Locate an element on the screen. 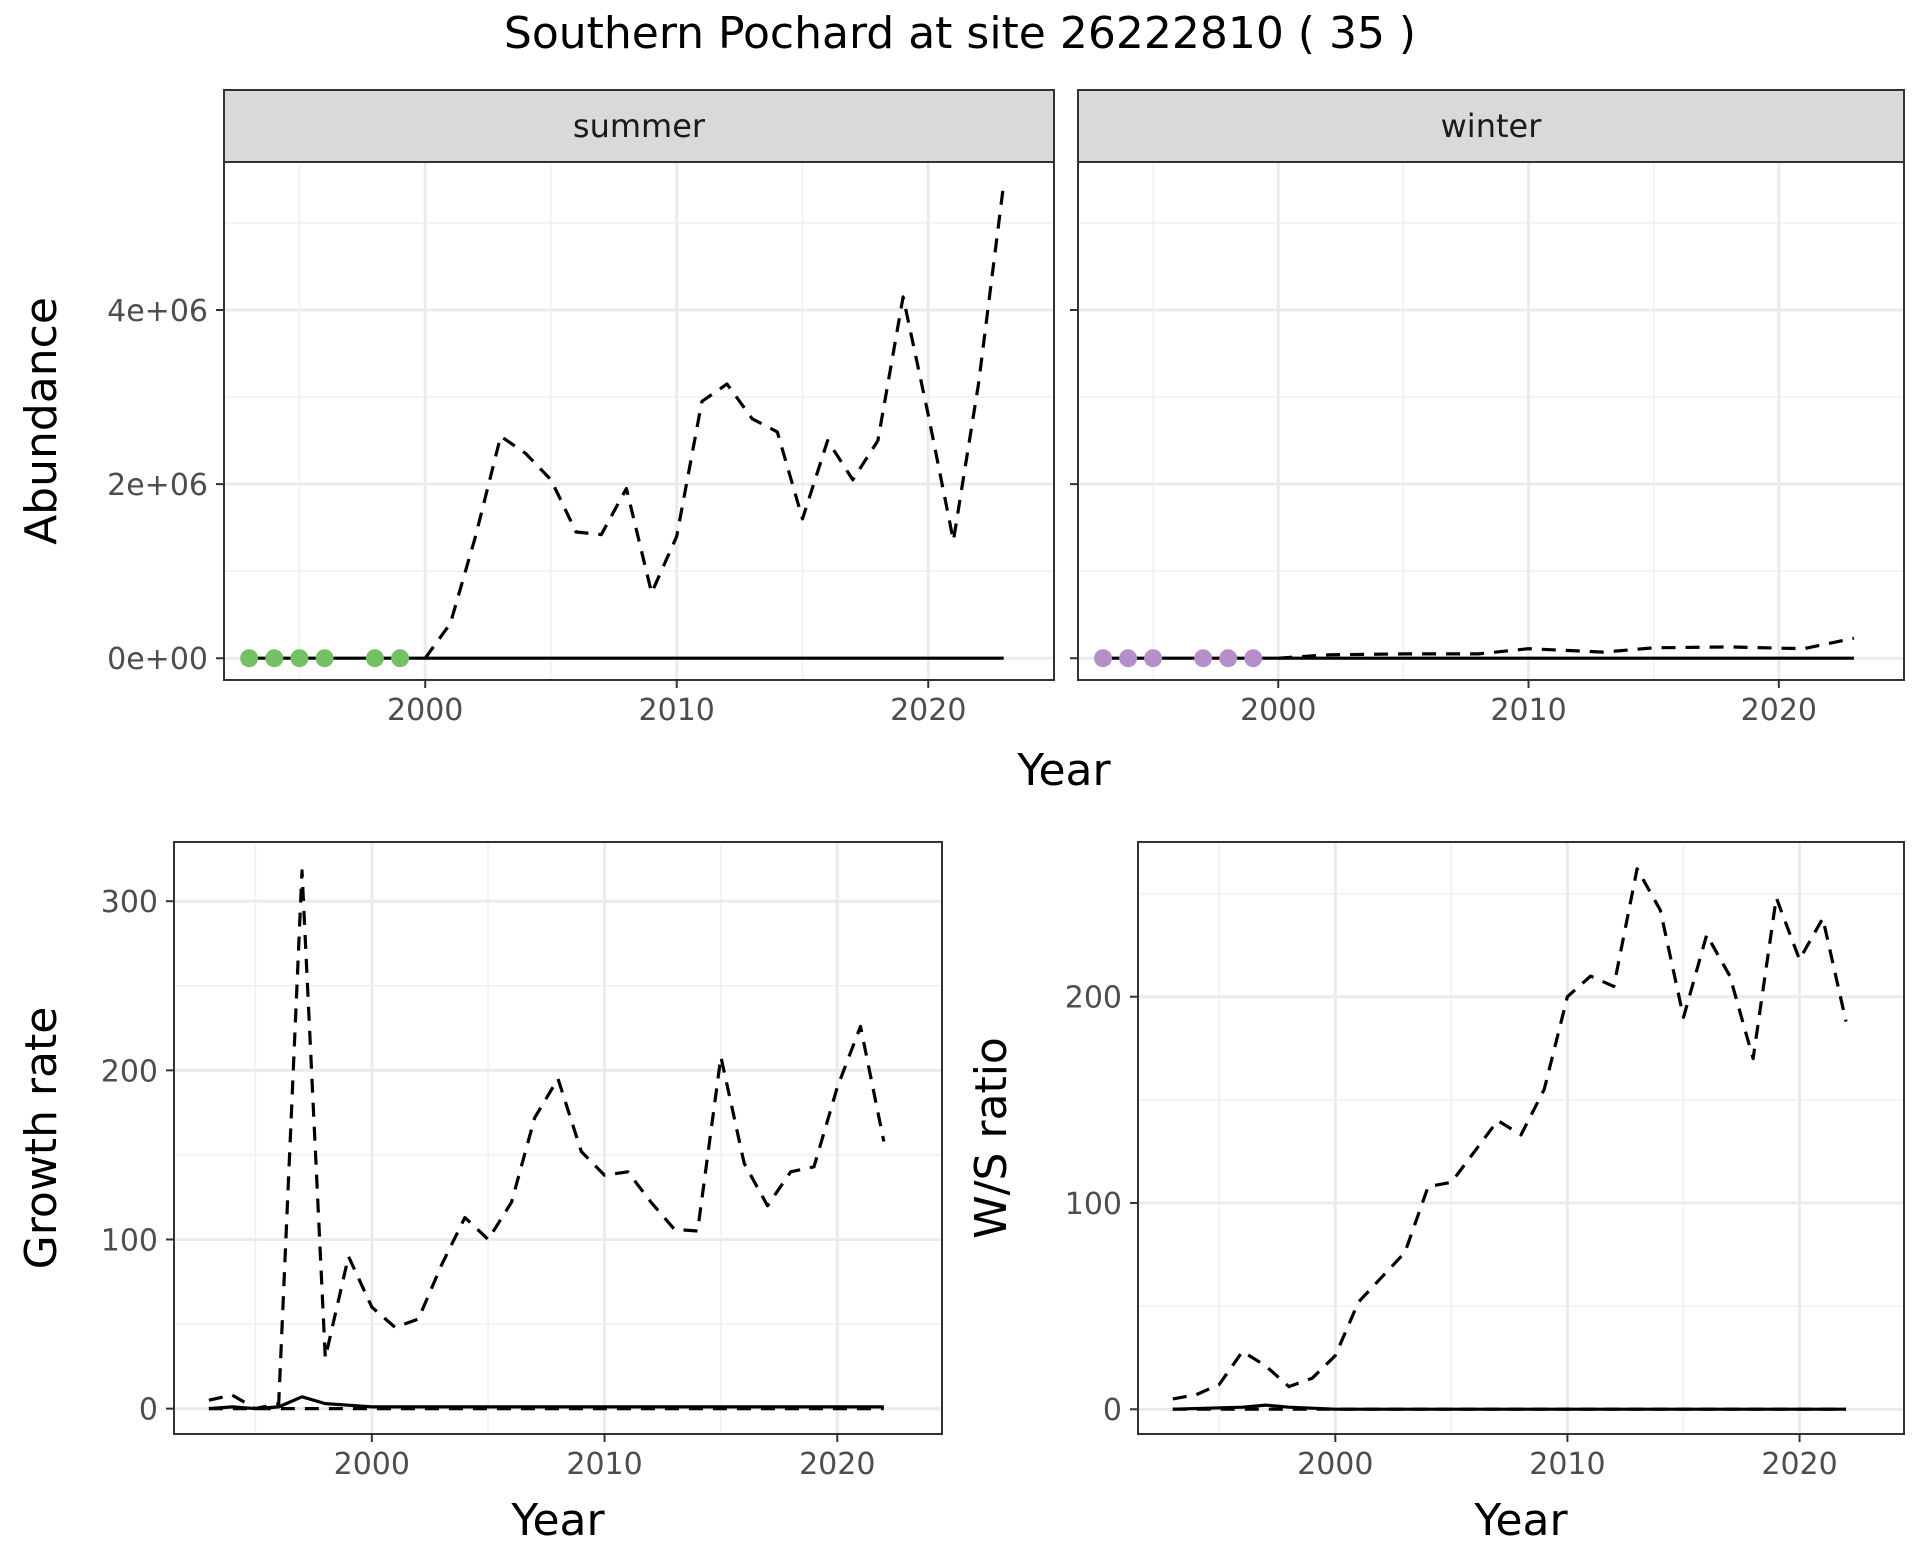 This screenshot has height=1560, width=1920. strip-summer-label: summer is located at coordinates (639, 126).